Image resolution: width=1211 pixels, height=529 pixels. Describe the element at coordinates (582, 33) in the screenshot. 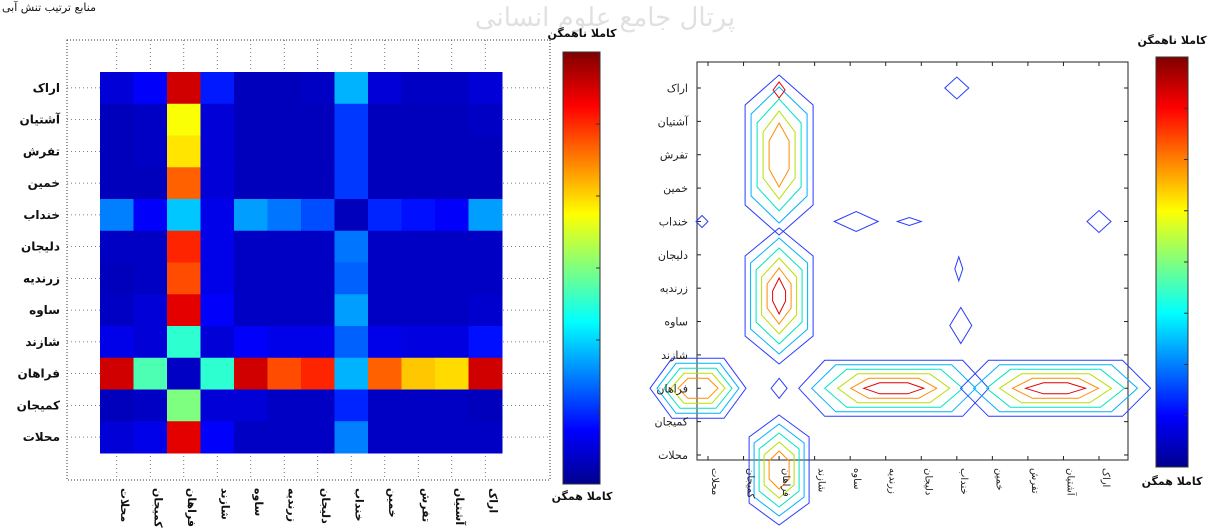

I see `heatmap-colorbar-top-label: کاملا ناهمگن` at that location.